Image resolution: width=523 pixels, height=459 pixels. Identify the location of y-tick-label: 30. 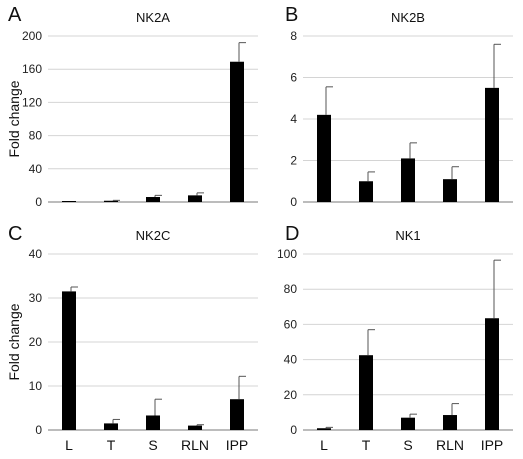
(36, 298).